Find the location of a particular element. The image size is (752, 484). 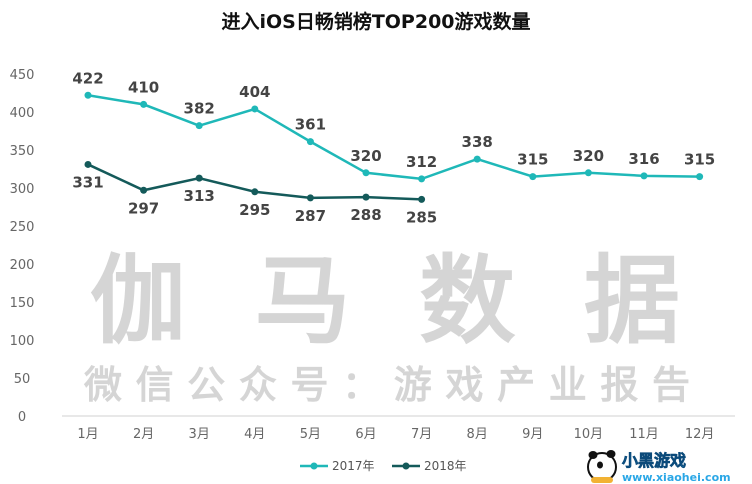

chart-title: 进入iOS日畅销榜TOP200游戏数量 is located at coordinates (375, 21).